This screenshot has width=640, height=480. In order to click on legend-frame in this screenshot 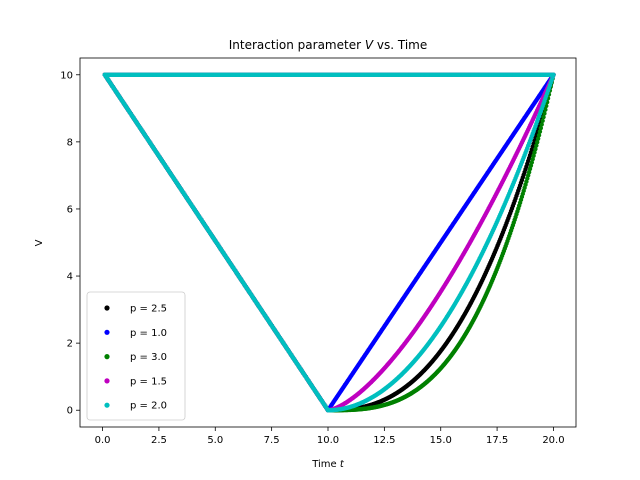, I will do `click(136, 356)`.